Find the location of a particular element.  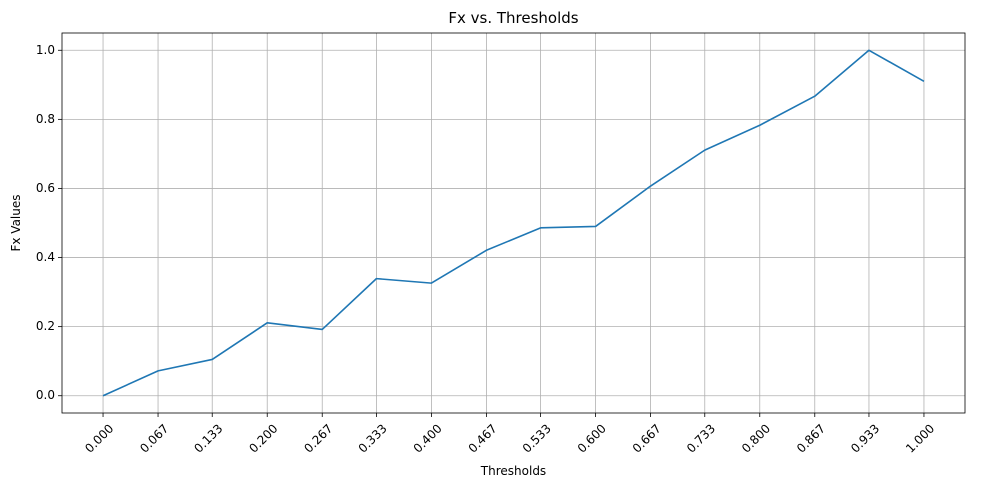

y-tick-label: 0.8 is located at coordinates (45, 119).